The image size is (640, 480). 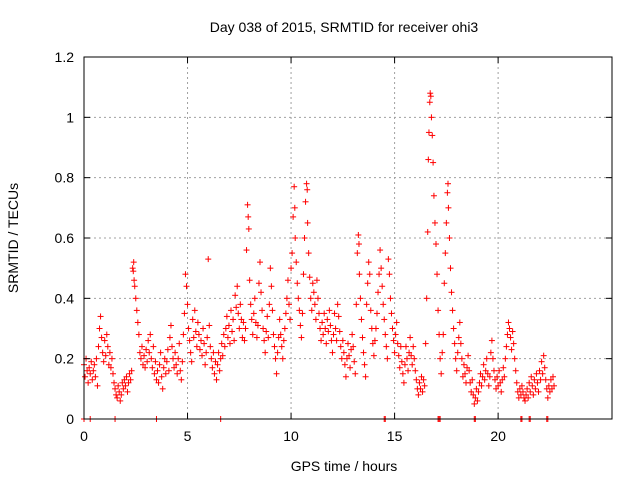 I want to click on y-axis-title: SRMTID / TECUs, so click(x=13, y=238).